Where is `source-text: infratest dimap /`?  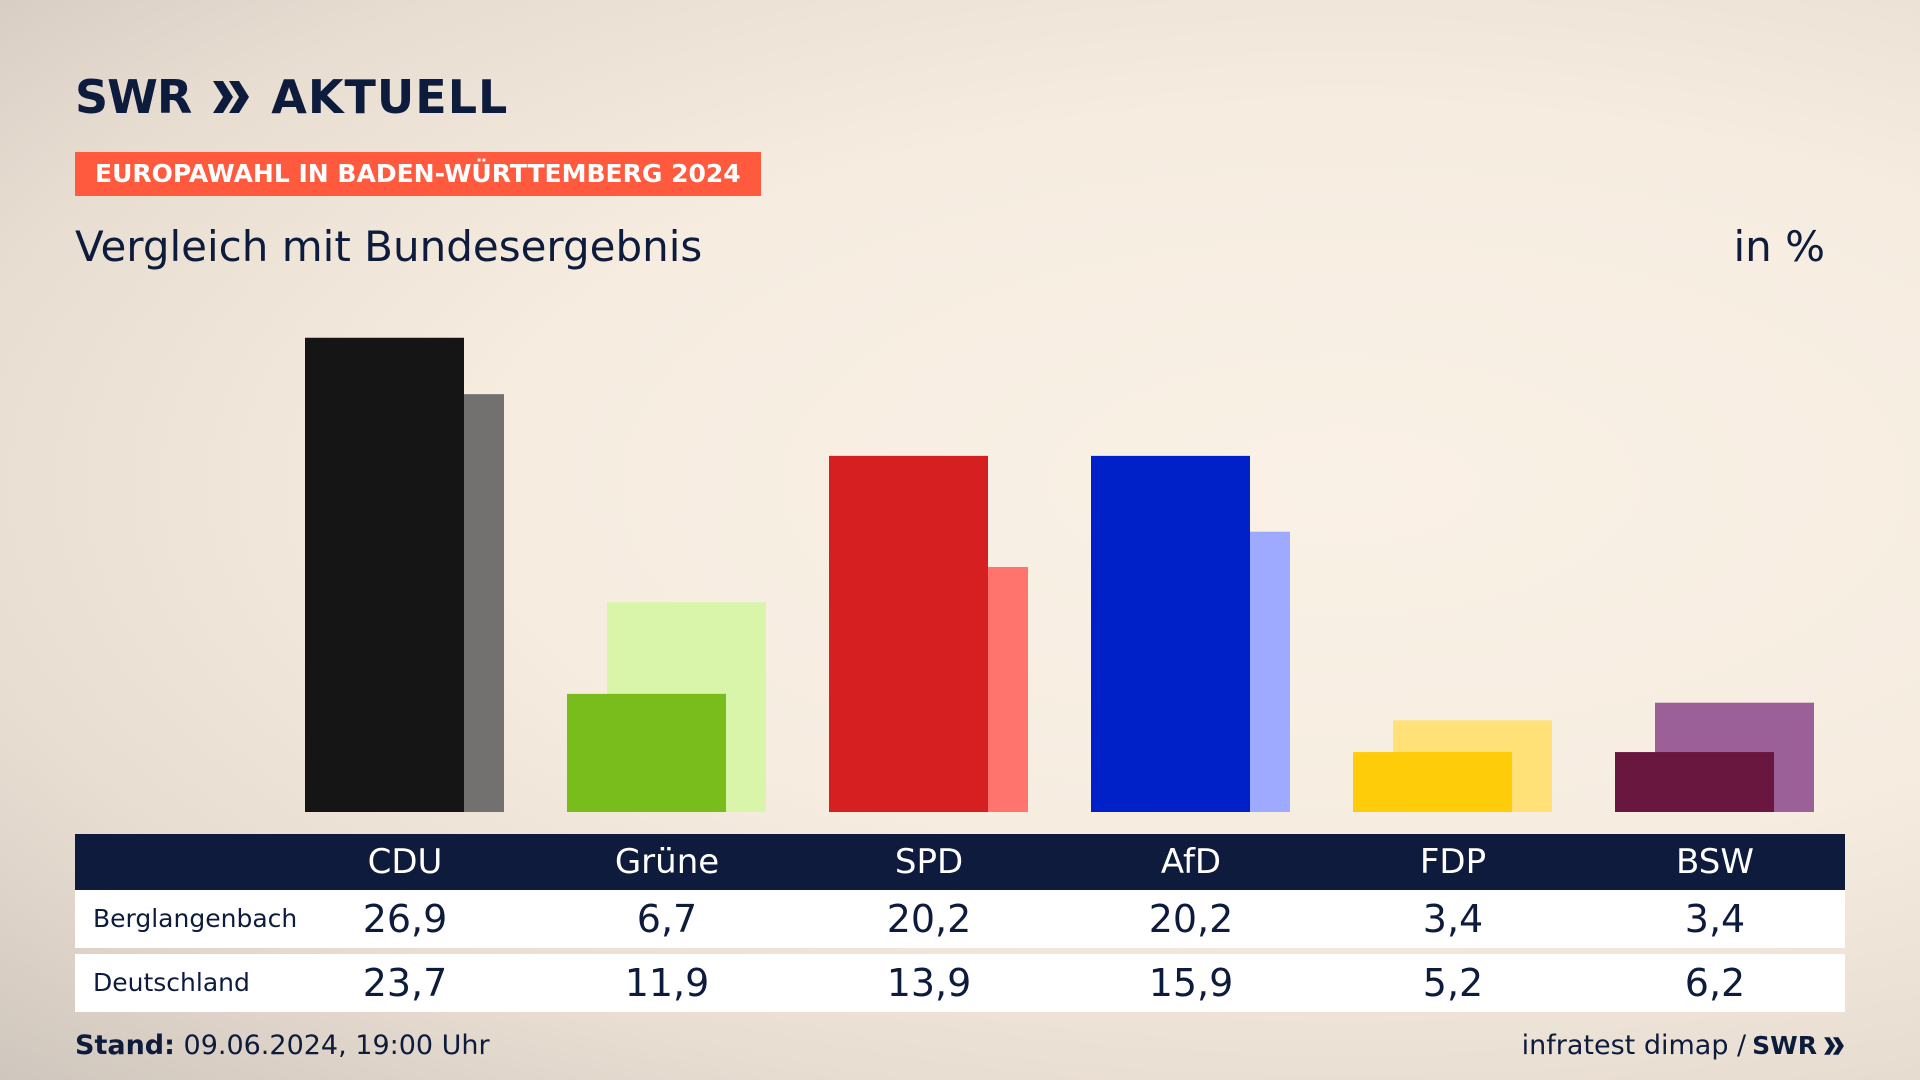 source-text: infratest dimap / is located at coordinates (1634, 1045).